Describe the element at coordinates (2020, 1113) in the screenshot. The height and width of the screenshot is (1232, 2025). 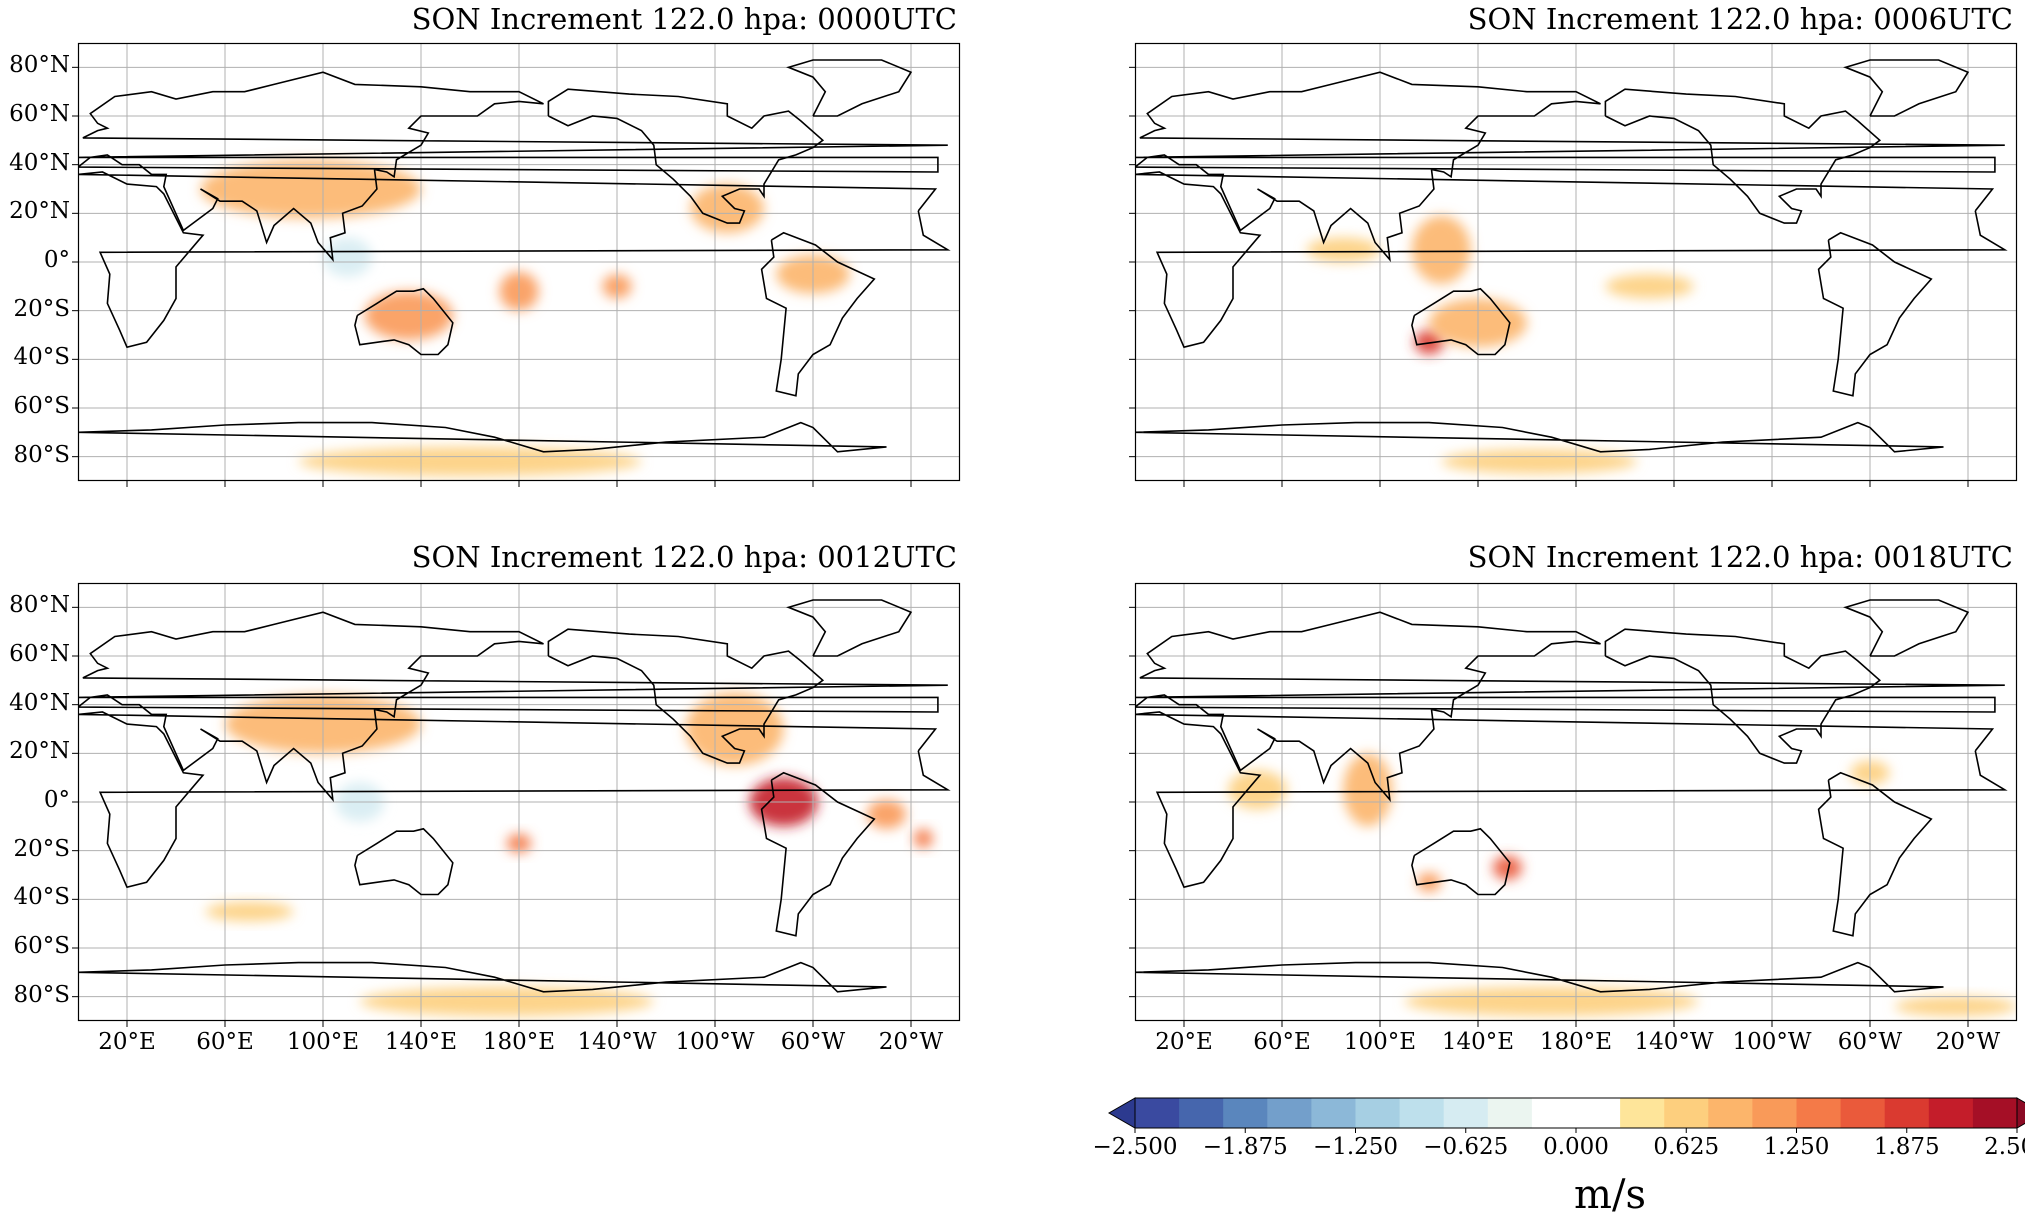
I see `colorbar-max-extend` at that location.